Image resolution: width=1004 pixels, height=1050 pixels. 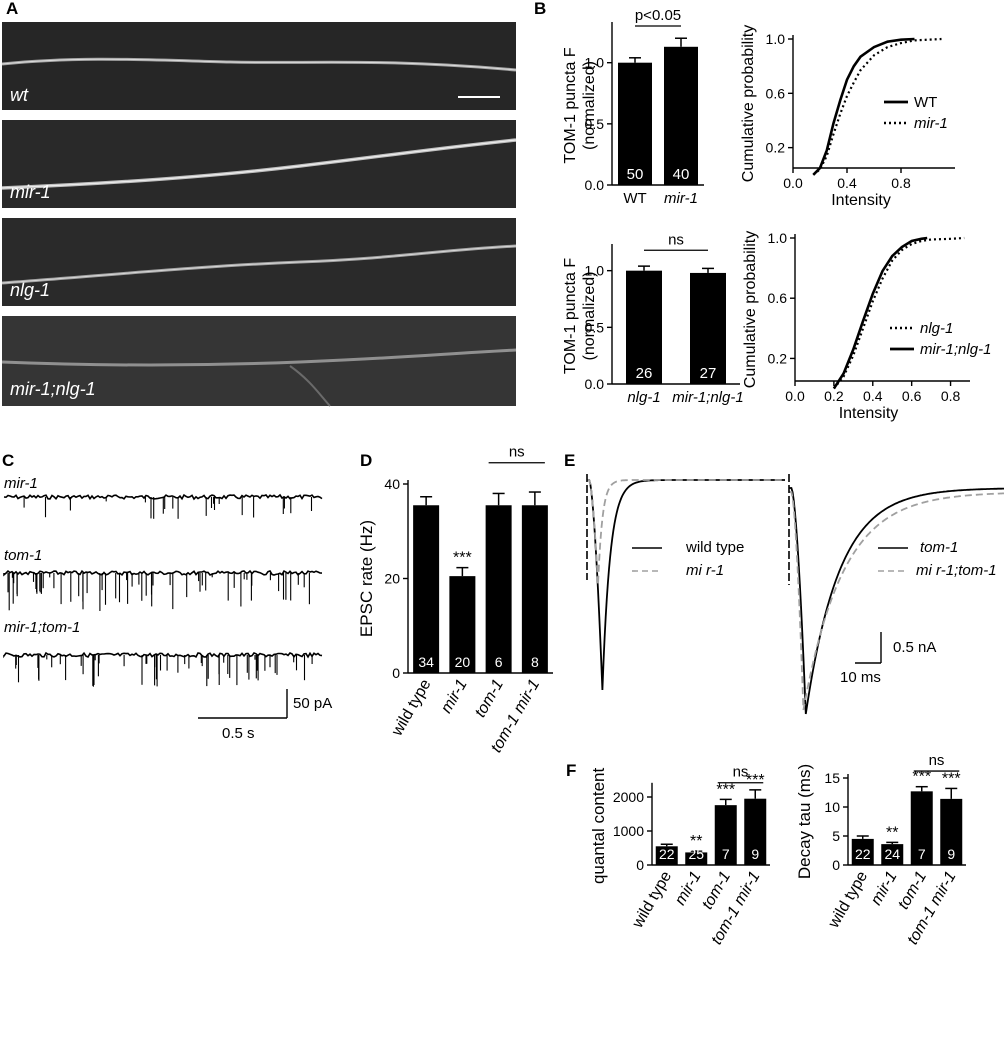 I want to click on panel-letter-f: F, so click(x=571, y=770).